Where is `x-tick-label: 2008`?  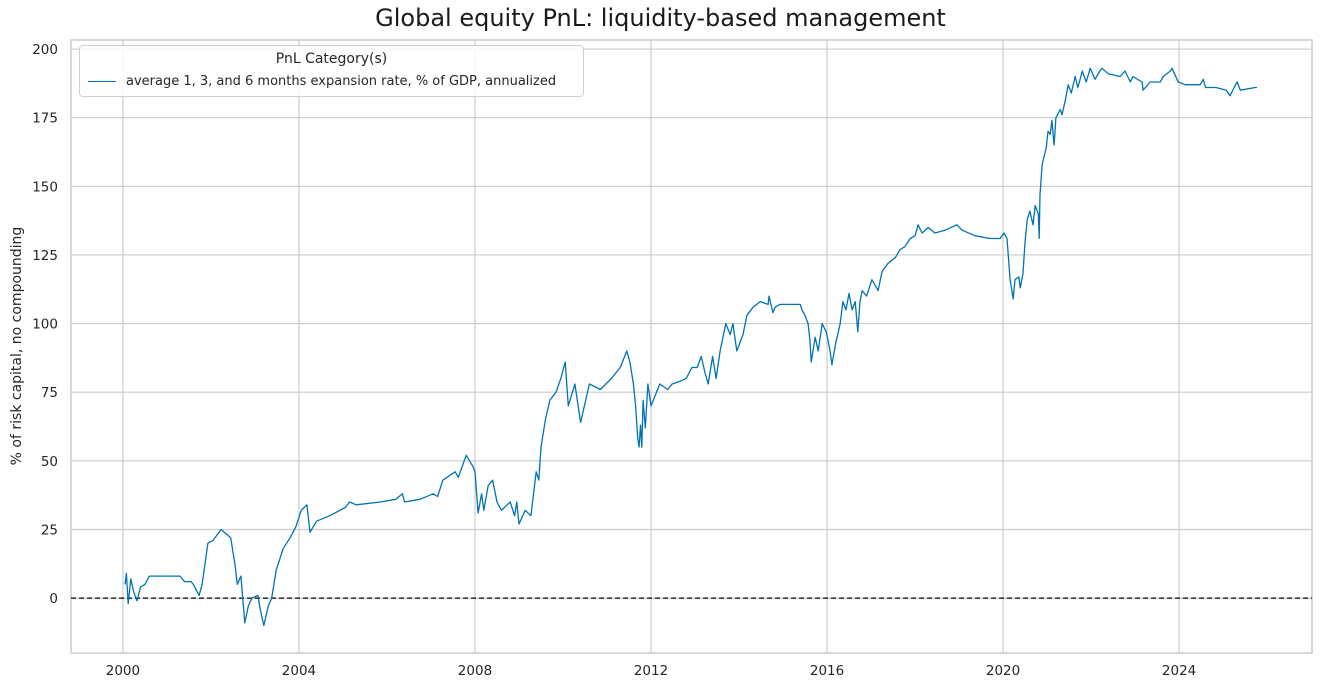
x-tick-label: 2008 is located at coordinates (475, 671).